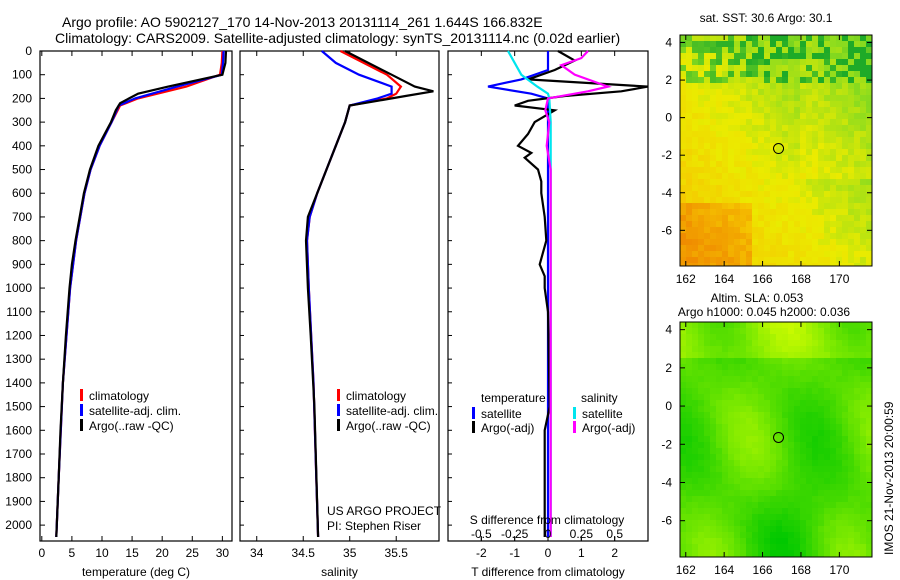  Describe the element at coordinates (481, 534) in the screenshot. I see `x2-tick-label: -0.5` at that location.